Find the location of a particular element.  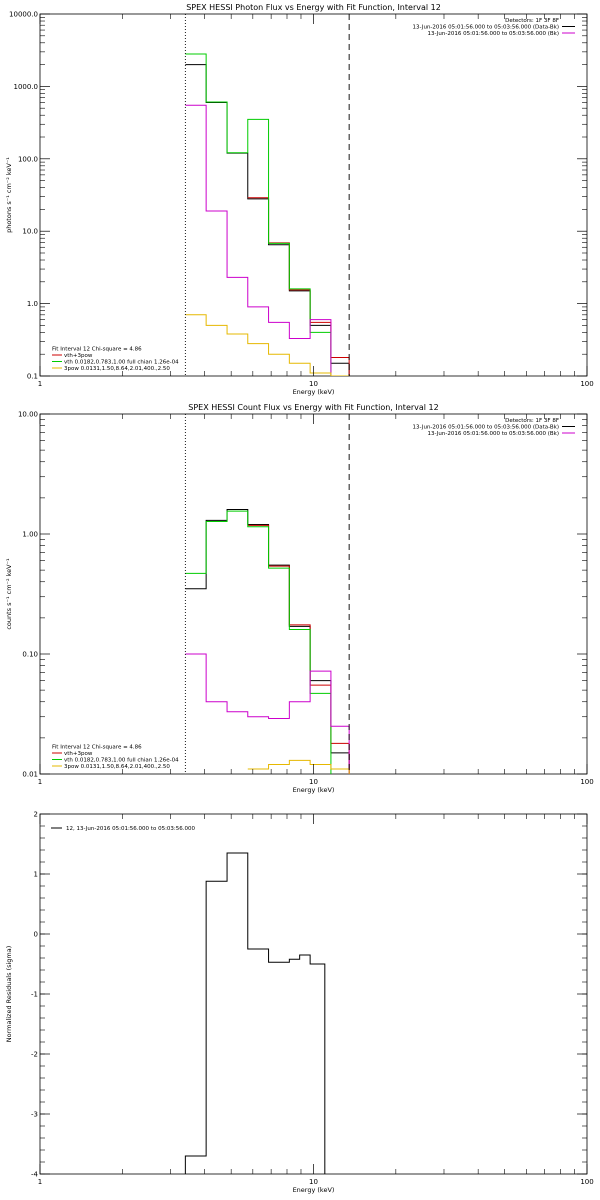

y-tick-label: 0 is located at coordinates (36, 935).